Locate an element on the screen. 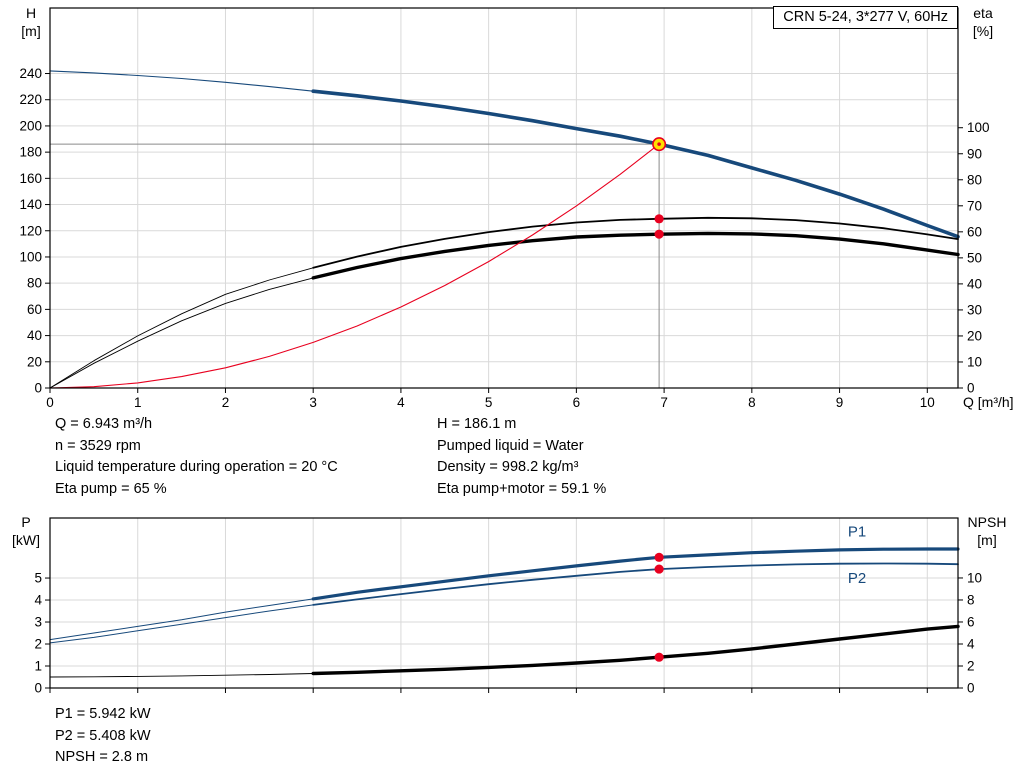 The height and width of the screenshot is (781, 1024). y-left-tick-label: 3 is located at coordinates (38, 622).